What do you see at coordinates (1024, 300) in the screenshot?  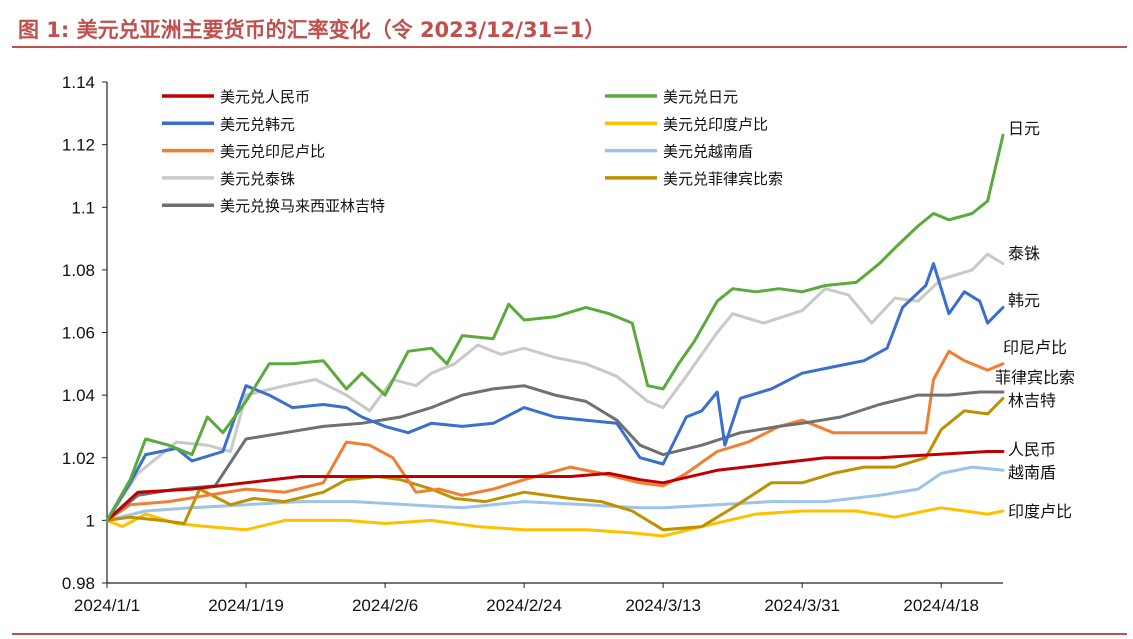 I see `series-end-label: 韩元` at bounding box center [1024, 300].